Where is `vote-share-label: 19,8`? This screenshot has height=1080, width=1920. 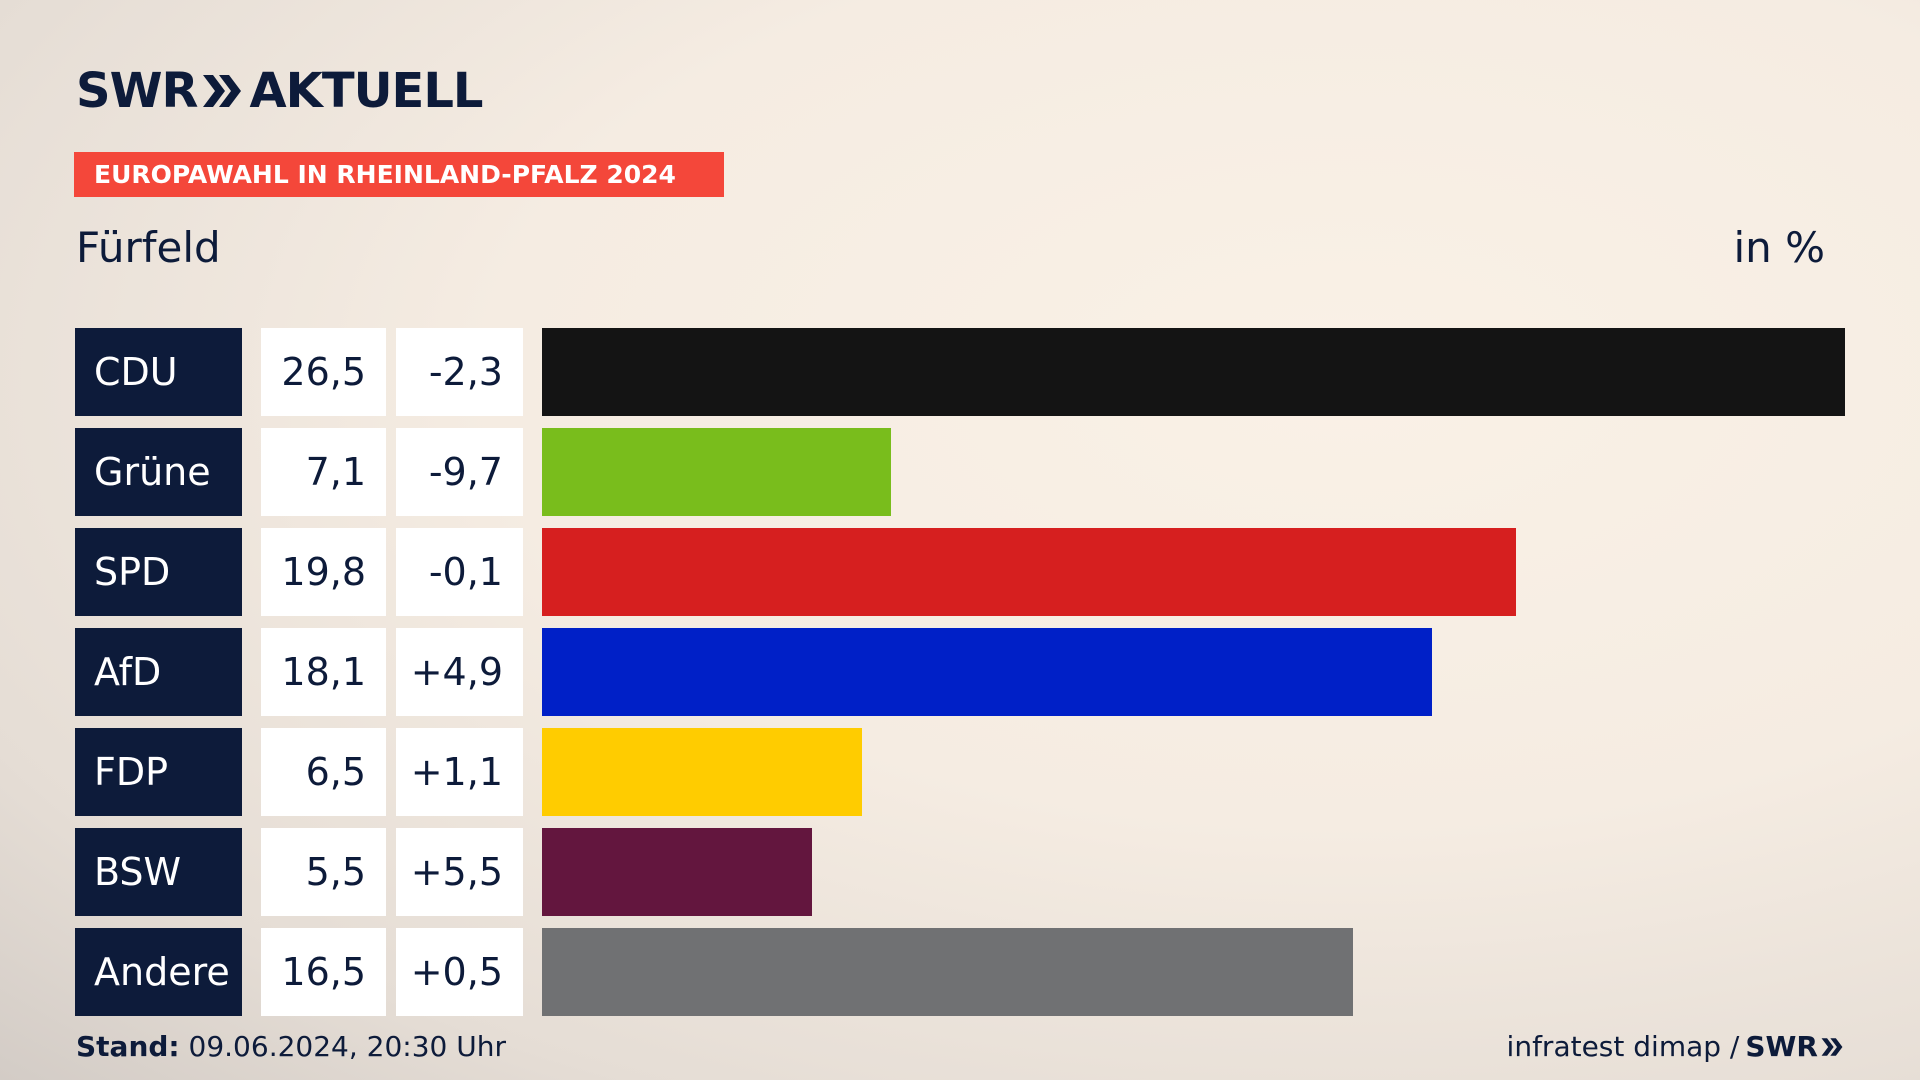
vote-share-label: 19,8 is located at coordinates (323, 572).